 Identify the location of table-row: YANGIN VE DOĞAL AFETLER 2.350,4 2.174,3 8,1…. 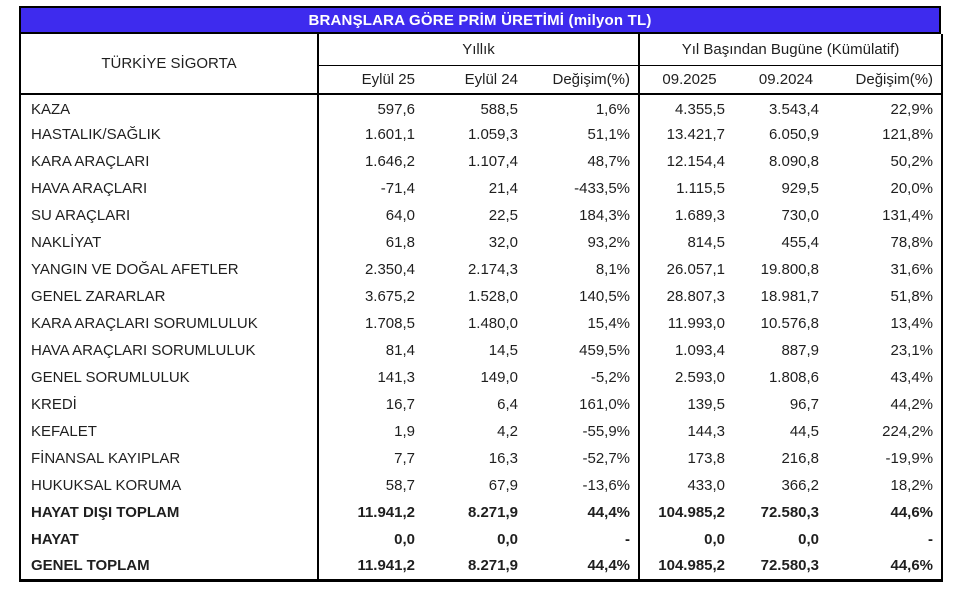
(481, 269).